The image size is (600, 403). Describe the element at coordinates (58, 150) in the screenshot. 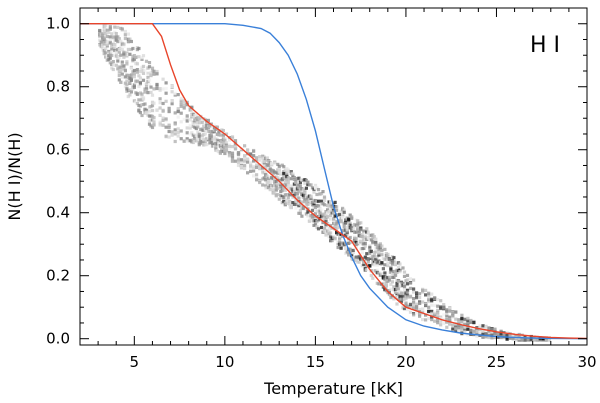

I see `y-tick-label: 0.6` at that location.